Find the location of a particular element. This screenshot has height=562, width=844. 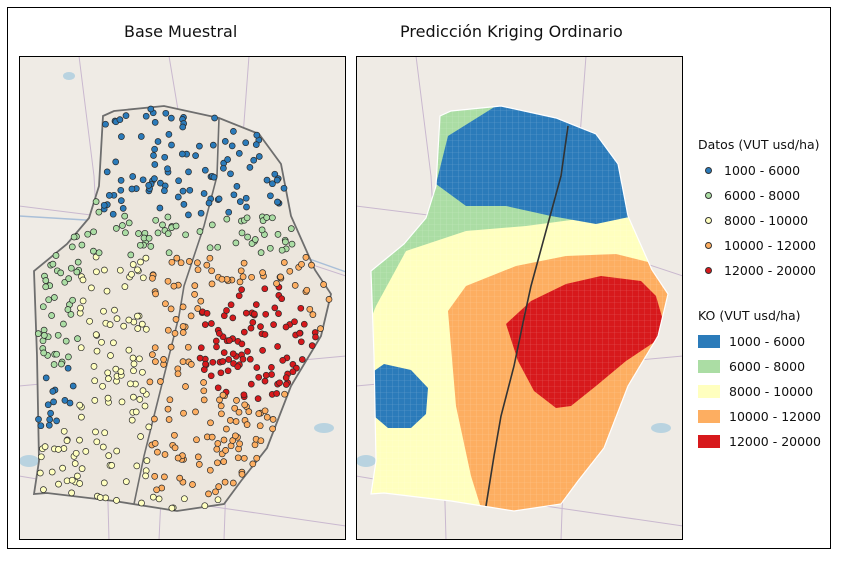

legend-label: 6000 - 8000 is located at coordinates (767, 366).